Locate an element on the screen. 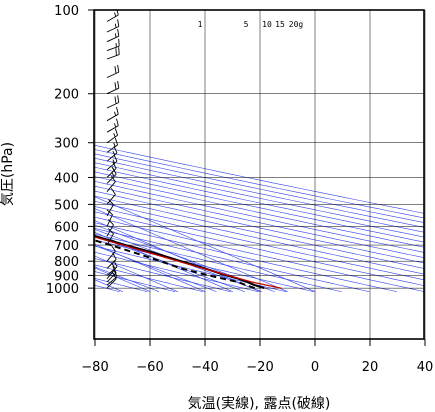 This screenshot has width=435, height=412. x-tick-label: 40 is located at coordinates (425, 367).